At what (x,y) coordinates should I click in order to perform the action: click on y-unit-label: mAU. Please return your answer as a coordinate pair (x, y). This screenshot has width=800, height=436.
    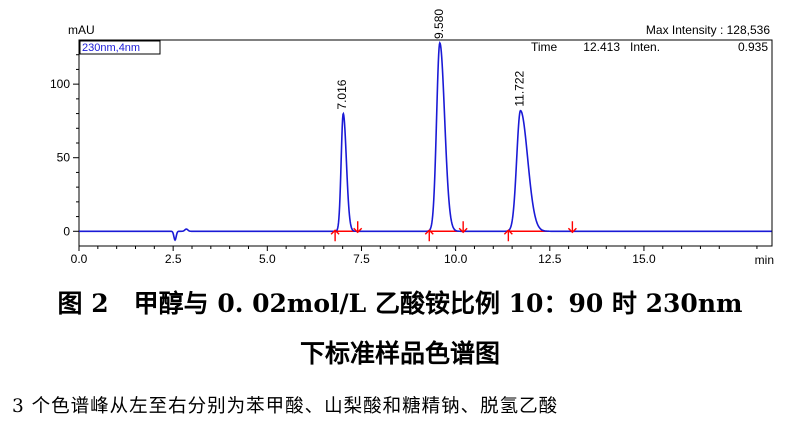
    Looking at the image, I should click on (81, 30).